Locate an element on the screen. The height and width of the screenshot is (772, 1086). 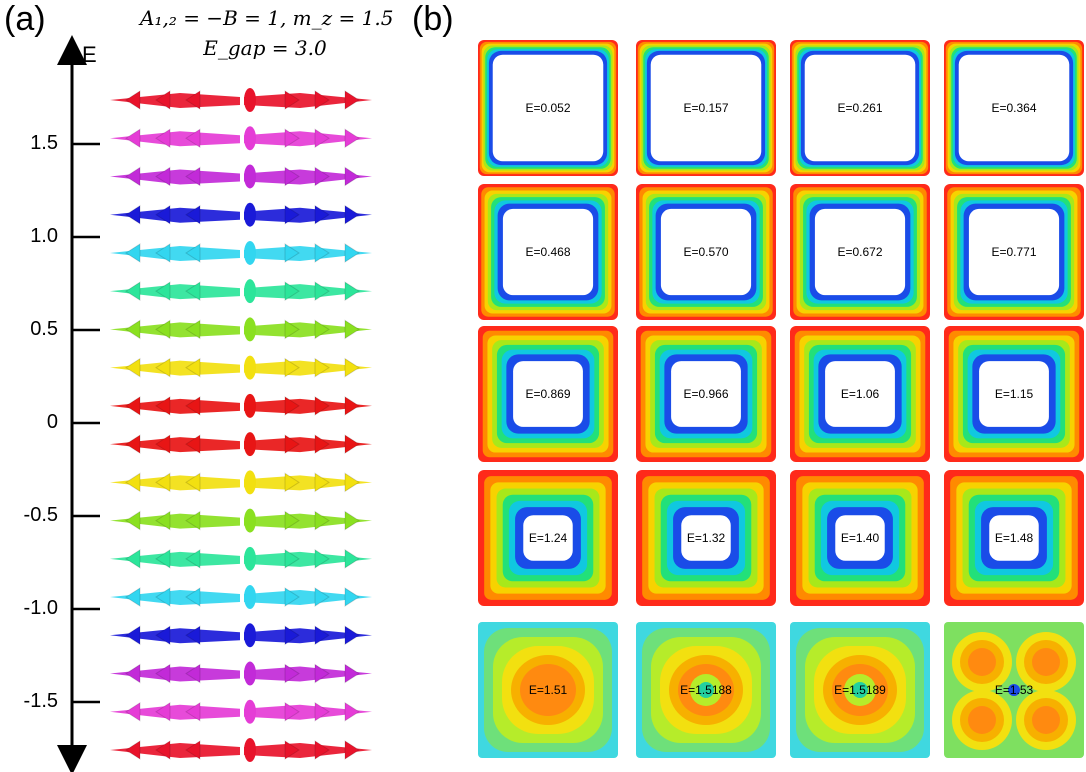
ldos-map-tile: E=0.052 is located at coordinates (548, 108).